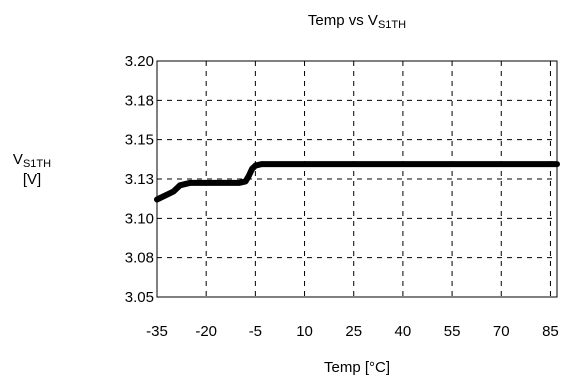  I want to click on y-tick-label: 3.13, so click(139, 179).